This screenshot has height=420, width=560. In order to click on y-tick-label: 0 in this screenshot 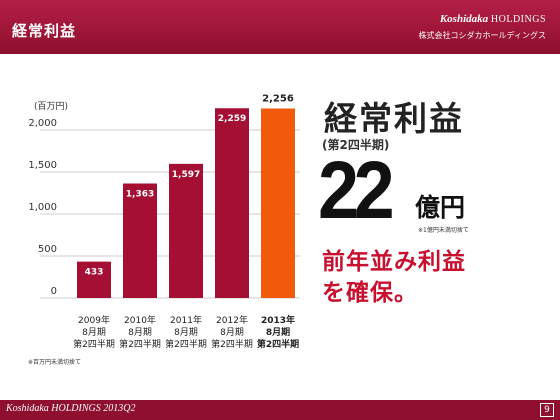, I will do `click(54, 291)`.